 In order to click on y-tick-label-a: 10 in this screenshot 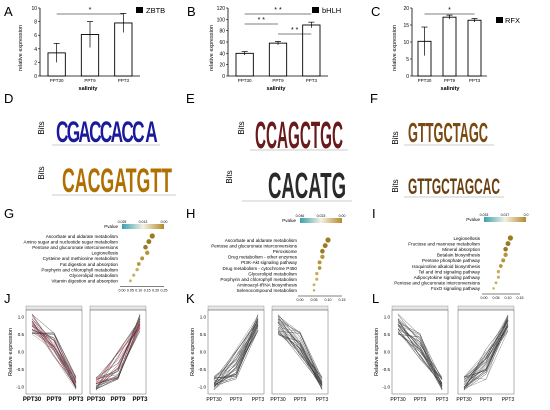, I will do `click(34, 9)`.